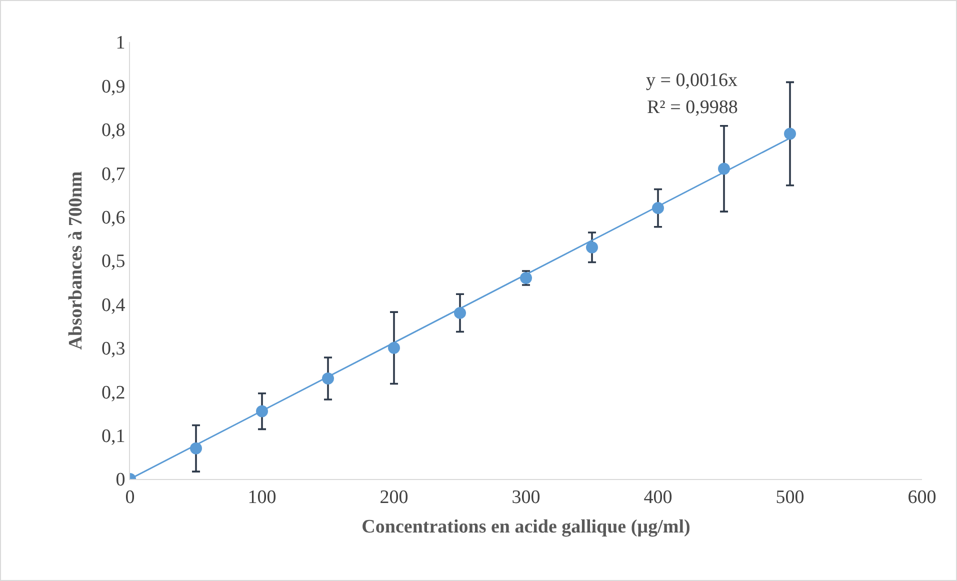 The height and width of the screenshot is (581, 957). I want to click on x-tick-label: 200, so click(394, 497).